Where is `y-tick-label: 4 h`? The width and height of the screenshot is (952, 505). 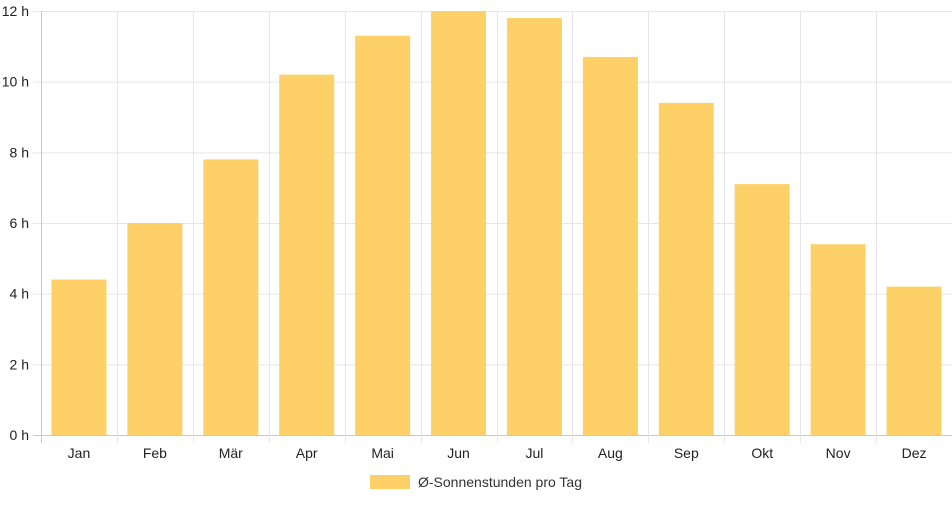
y-tick-label: 4 h is located at coordinates (19, 294).